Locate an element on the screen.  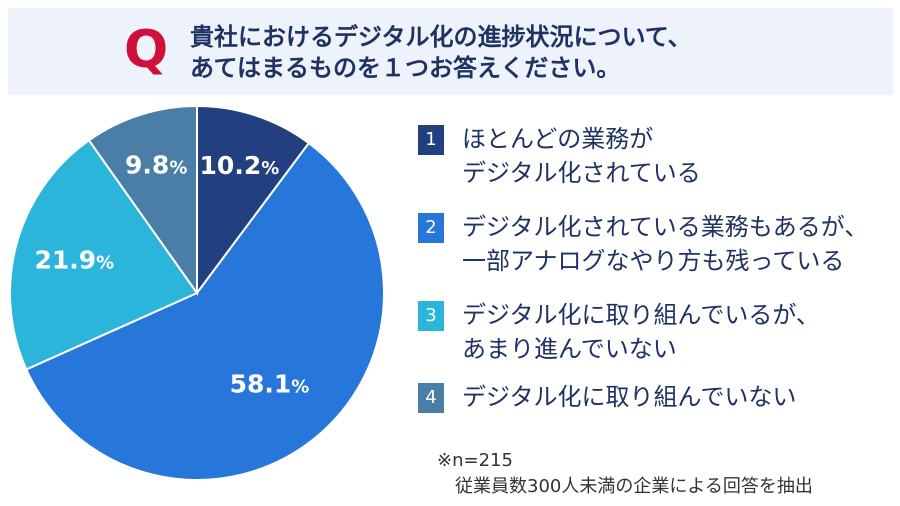
legend-label-line: あまり進んでいない is located at coordinates (569, 349).